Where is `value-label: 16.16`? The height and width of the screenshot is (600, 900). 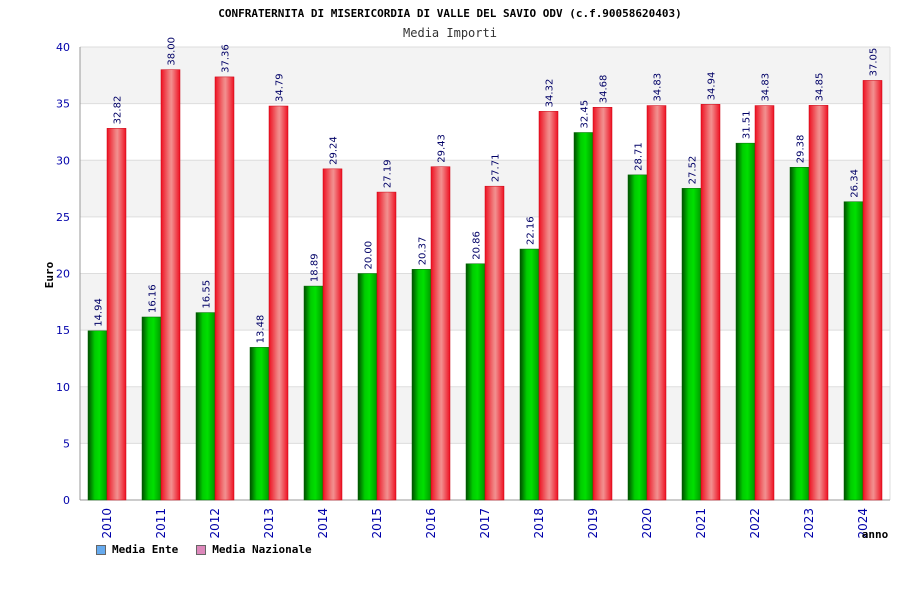
value-label: 16.16 is located at coordinates (153, 298).